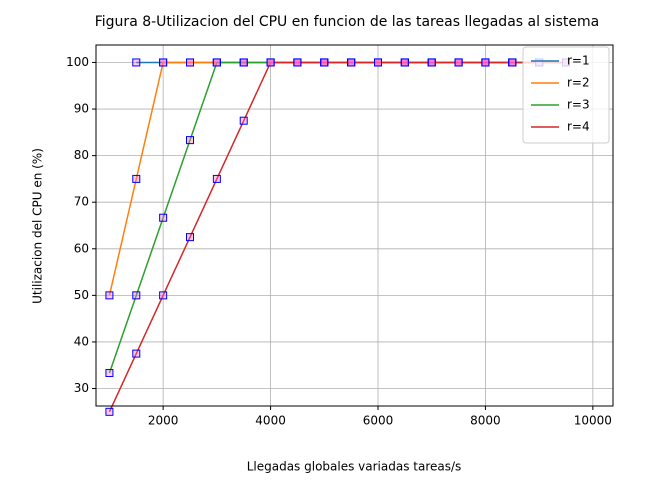  I want to click on x-tick-label: 2000, so click(163, 421).